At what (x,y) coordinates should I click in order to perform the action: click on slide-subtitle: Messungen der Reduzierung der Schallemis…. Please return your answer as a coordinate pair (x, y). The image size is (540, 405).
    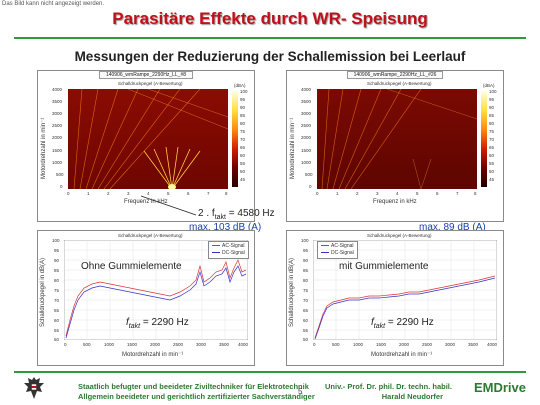
    Looking at the image, I should click on (270, 56).